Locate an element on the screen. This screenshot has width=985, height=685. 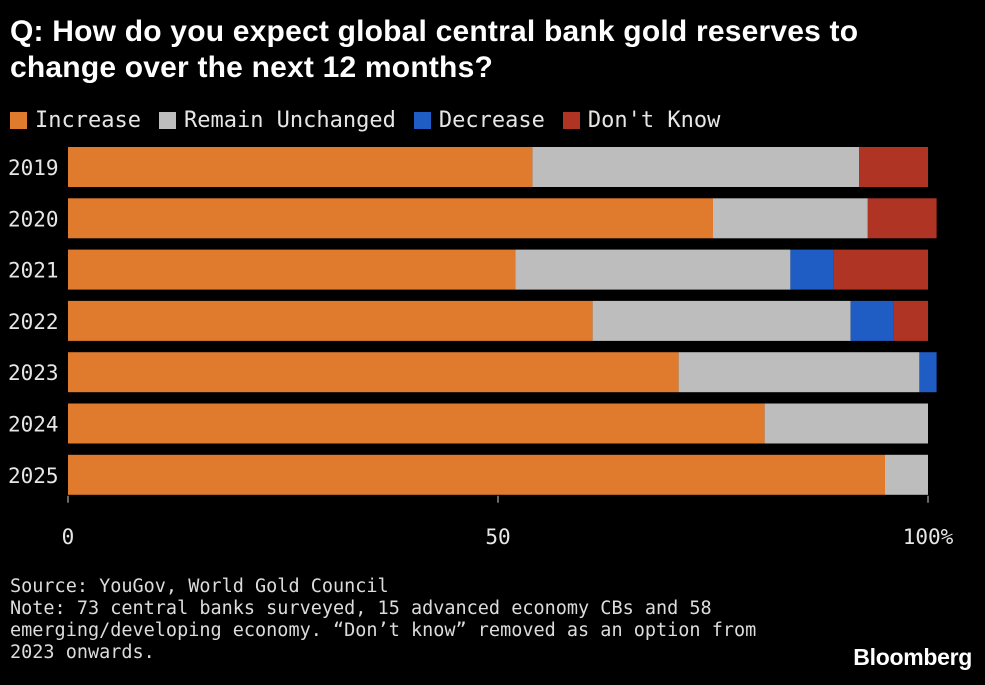
category-label-2023: 2023 is located at coordinates (33, 373).